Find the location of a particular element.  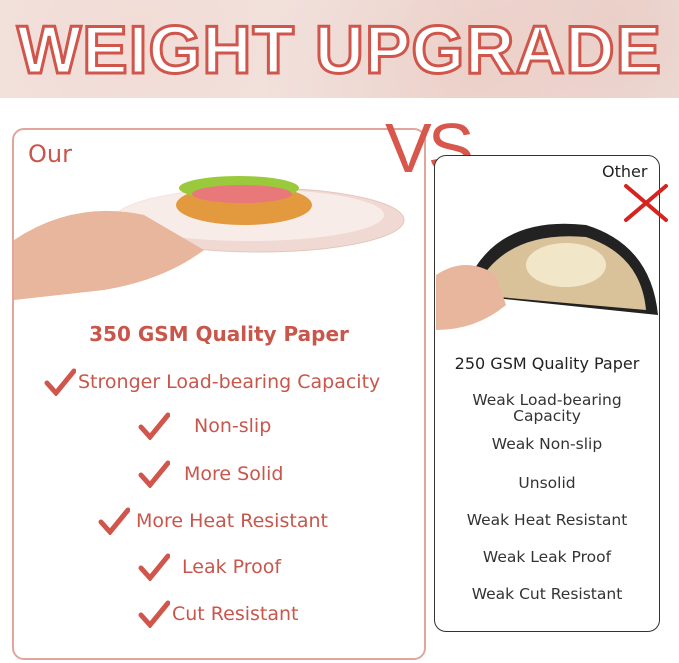

other-feature: Weak Load-bearing Capacity is located at coordinates (547, 408).